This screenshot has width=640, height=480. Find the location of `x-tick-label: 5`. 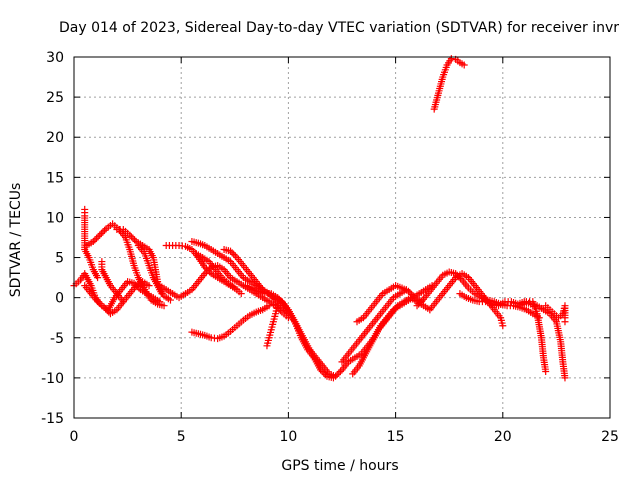

x-tick-label: 5 is located at coordinates (181, 437).